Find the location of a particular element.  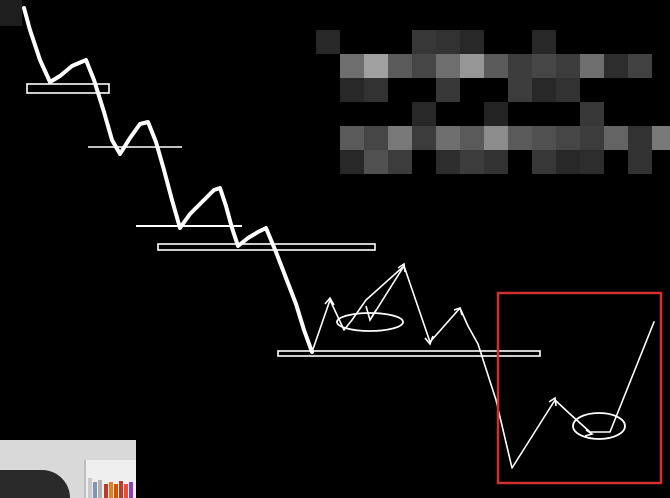

presenter-silhouette is located at coordinates (35, 484).